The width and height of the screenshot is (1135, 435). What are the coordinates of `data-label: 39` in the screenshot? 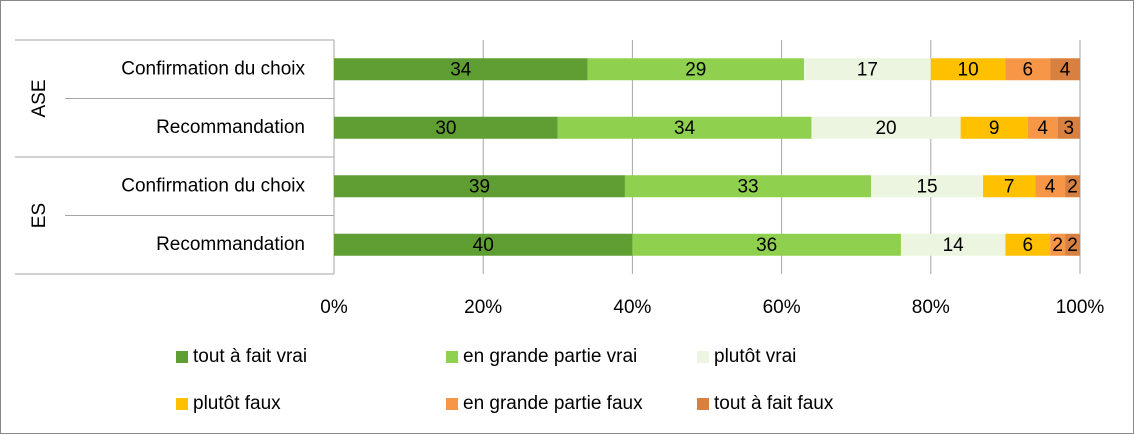 It's located at (479, 186).